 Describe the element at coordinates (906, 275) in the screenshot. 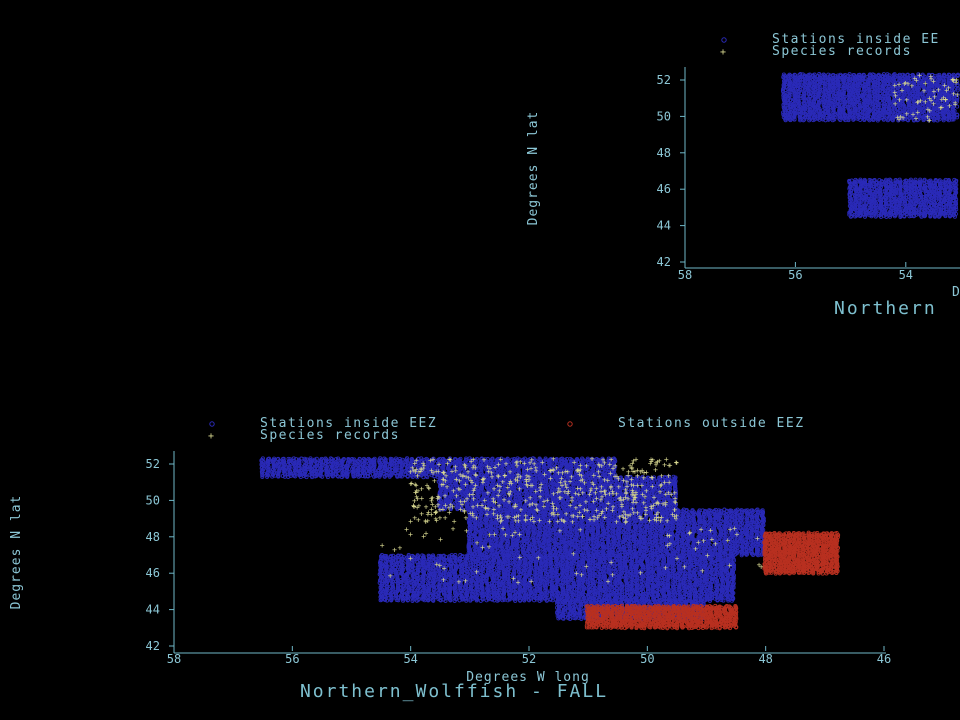

I see `x-tick-label: 54` at that location.